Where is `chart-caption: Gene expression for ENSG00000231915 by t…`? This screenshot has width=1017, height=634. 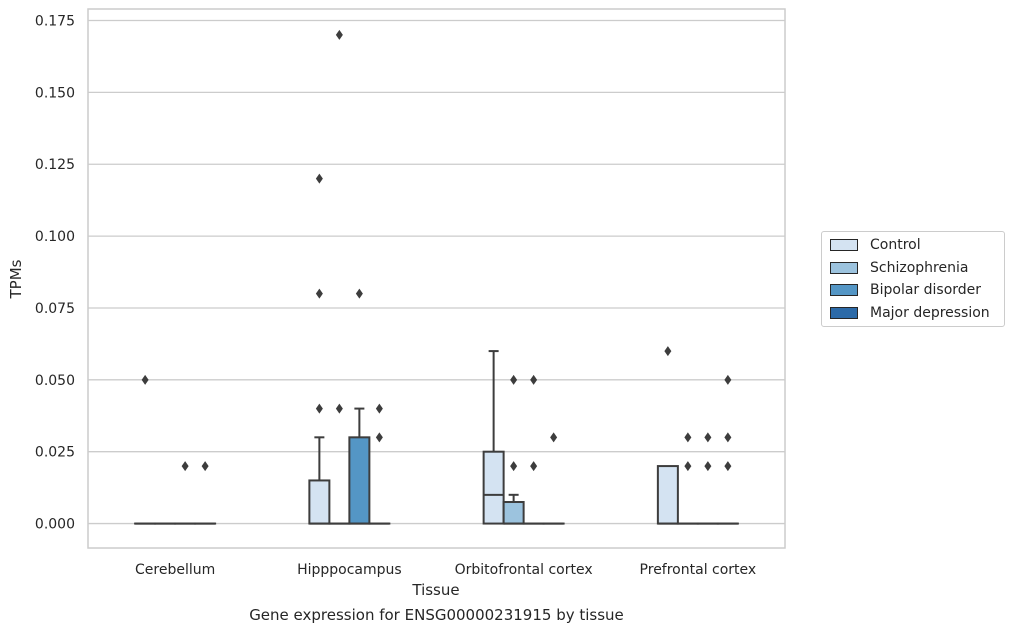
chart-caption: Gene expression for ENSG00000231915 by t… is located at coordinates (436, 615).